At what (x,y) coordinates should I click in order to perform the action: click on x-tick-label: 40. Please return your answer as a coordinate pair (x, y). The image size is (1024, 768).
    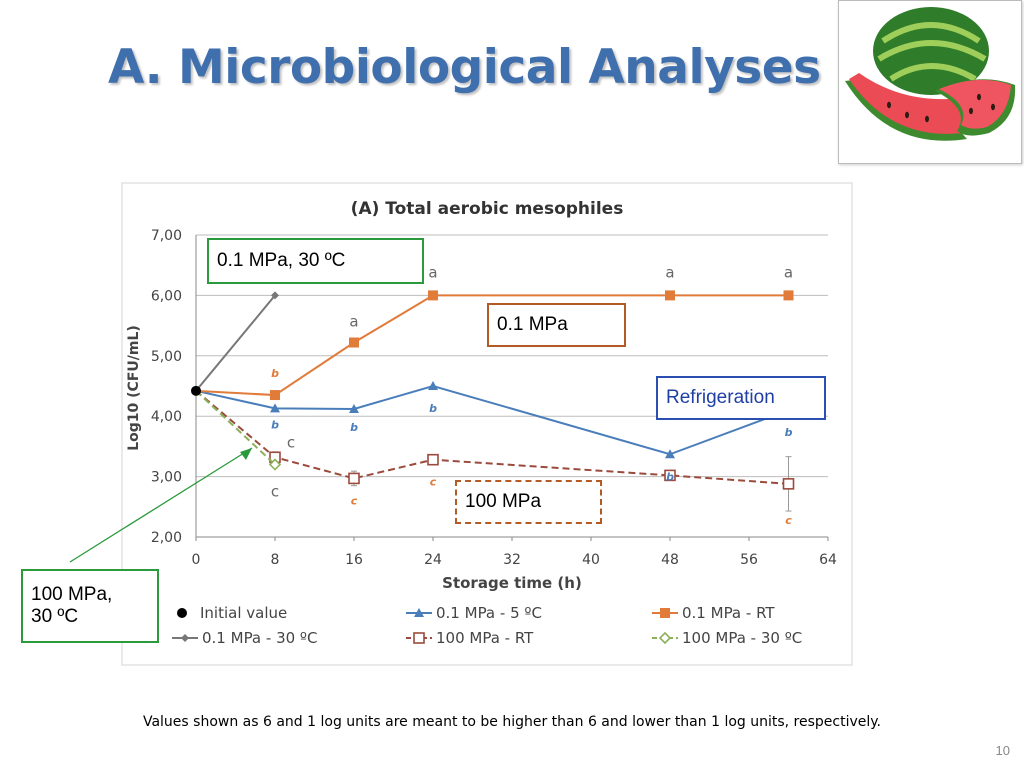
    Looking at the image, I should click on (591, 560).